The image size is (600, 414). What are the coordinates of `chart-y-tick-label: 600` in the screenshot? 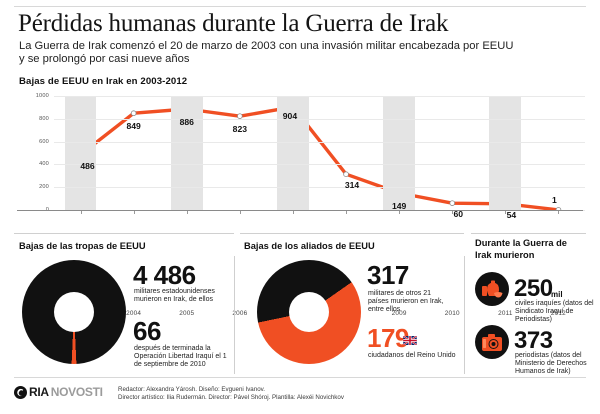 It's located at (44, 141).